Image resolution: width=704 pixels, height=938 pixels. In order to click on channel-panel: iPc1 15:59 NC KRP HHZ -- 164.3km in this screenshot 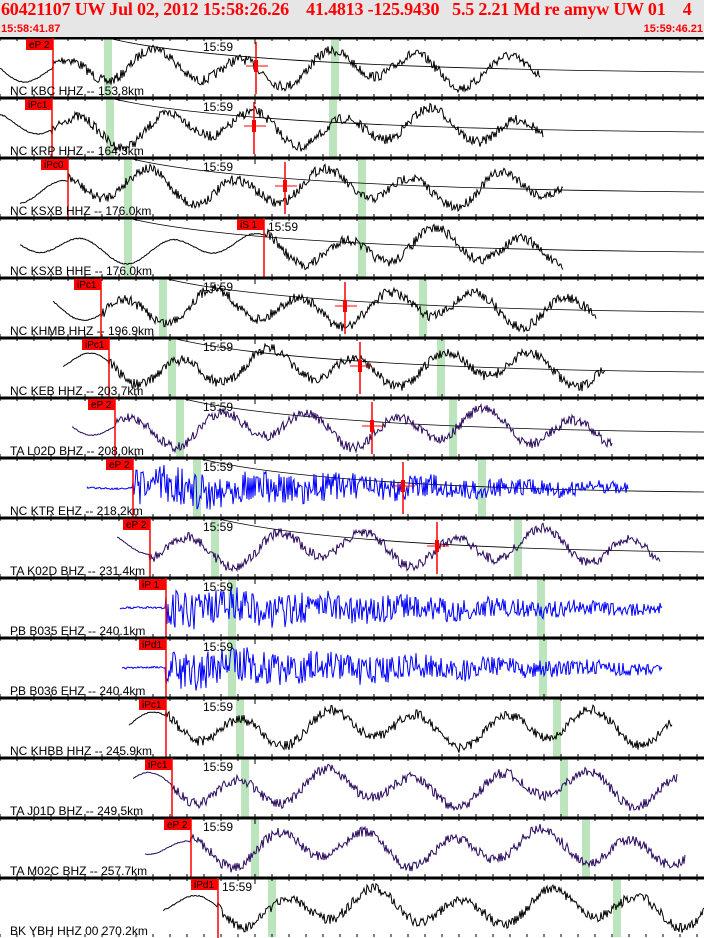, I will do `click(352, 127)`.